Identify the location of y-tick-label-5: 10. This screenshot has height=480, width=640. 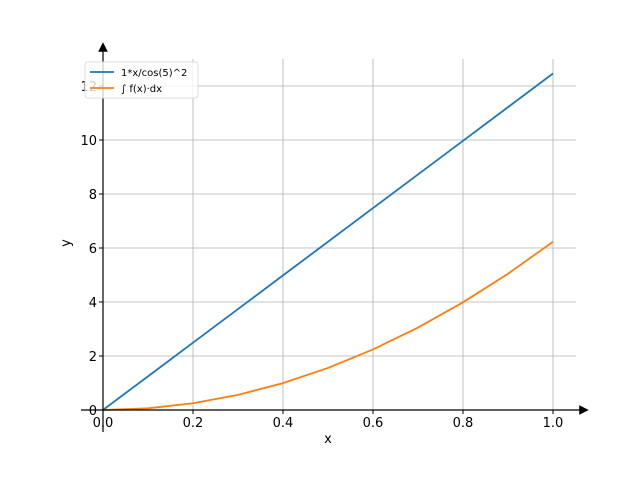
(88, 141).